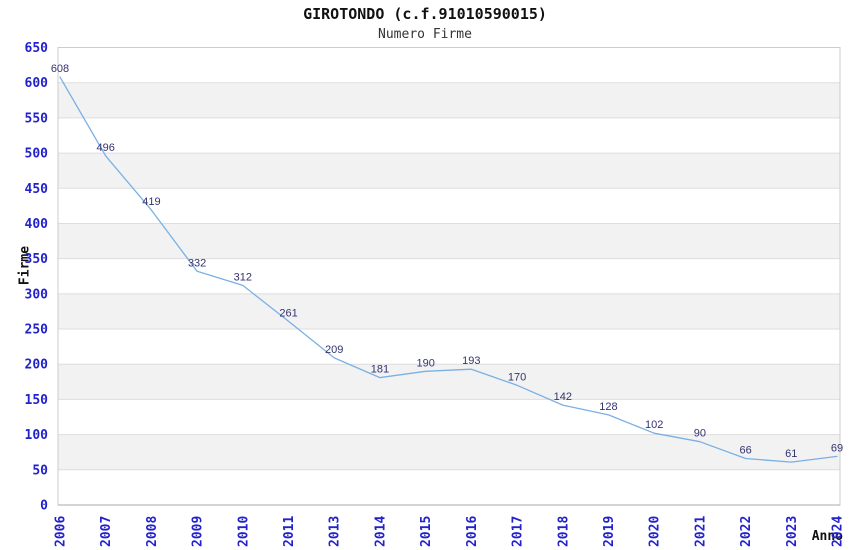 The height and width of the screenshot is (550, 850). I want to click on y-tick-label: 100, so click(37, 435).